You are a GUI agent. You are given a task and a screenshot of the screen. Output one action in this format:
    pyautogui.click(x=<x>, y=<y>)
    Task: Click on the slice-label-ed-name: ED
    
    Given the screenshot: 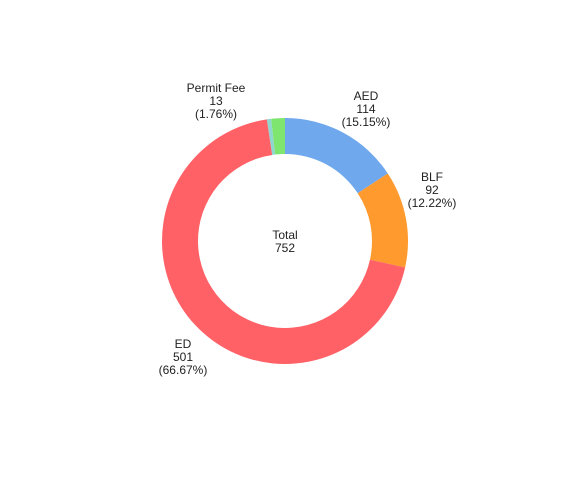 What is the action you would take?
    pyautogui.click(x=183, y=344)
    